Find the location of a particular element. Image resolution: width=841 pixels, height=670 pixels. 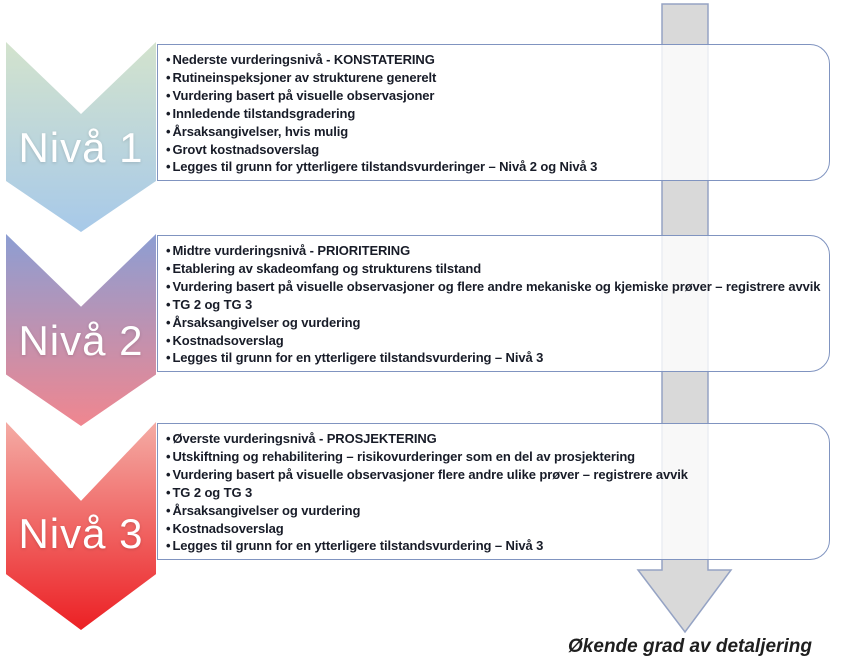

arrow-caption: Økende grad av detaljering is located at coordinates (690, 646).